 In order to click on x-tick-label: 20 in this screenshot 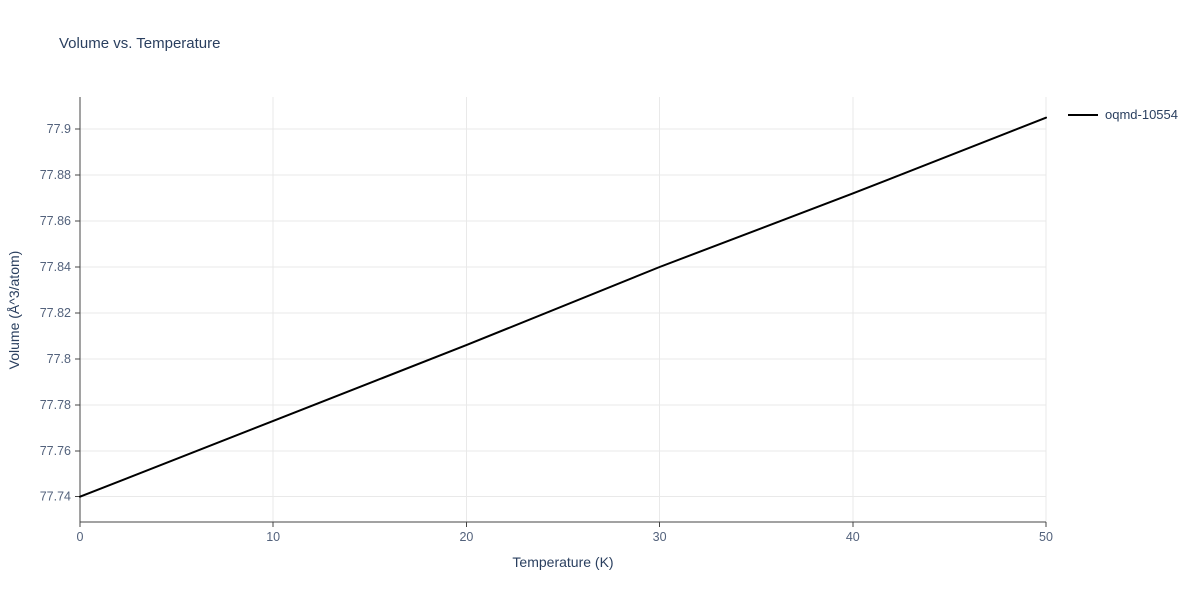, I will do `click(466, 537)`.